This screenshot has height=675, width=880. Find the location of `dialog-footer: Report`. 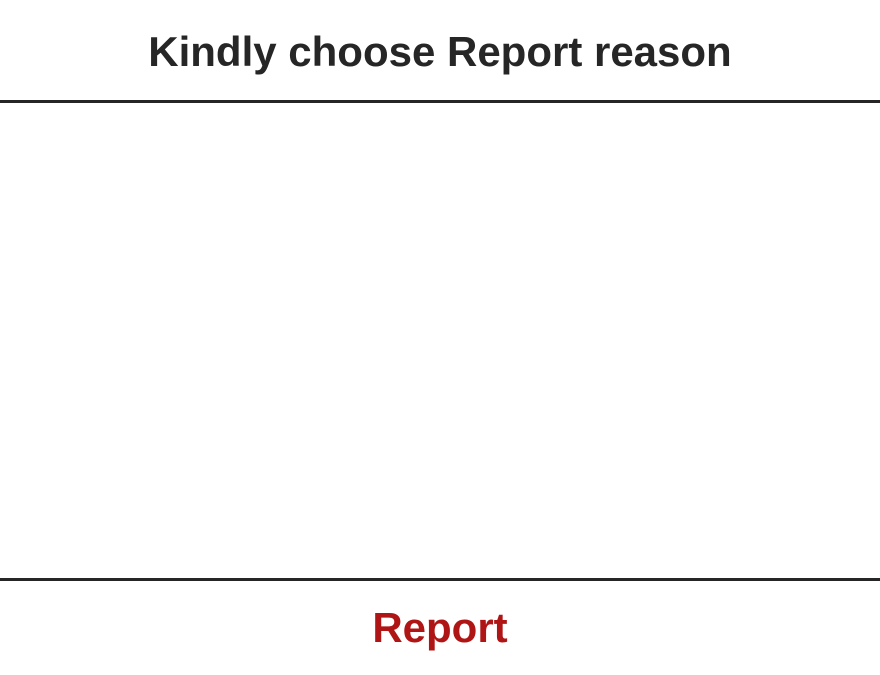

dialog-footer: Report is located at coordinates (440, 628).